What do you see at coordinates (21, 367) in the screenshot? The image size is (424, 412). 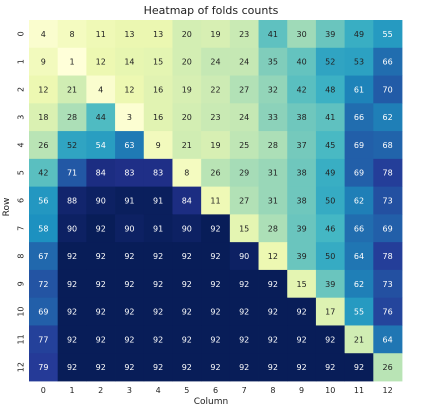 I see `y-tick-label: 12` at bounding box center [21, 367].